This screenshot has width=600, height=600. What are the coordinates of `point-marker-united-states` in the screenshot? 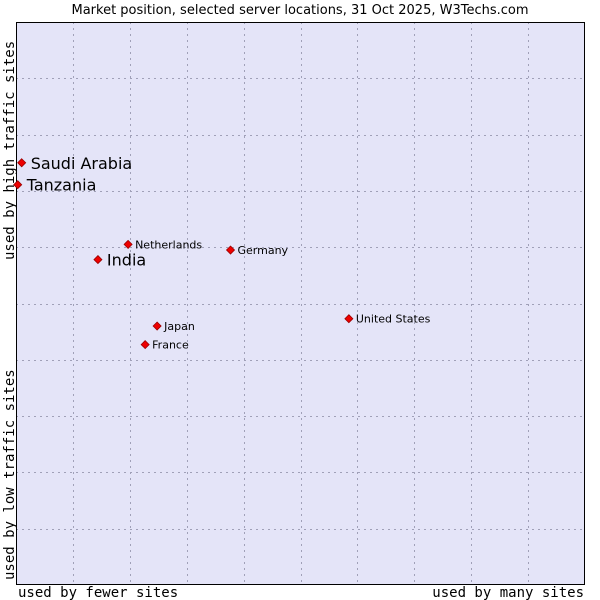 It's located at (349, 319).